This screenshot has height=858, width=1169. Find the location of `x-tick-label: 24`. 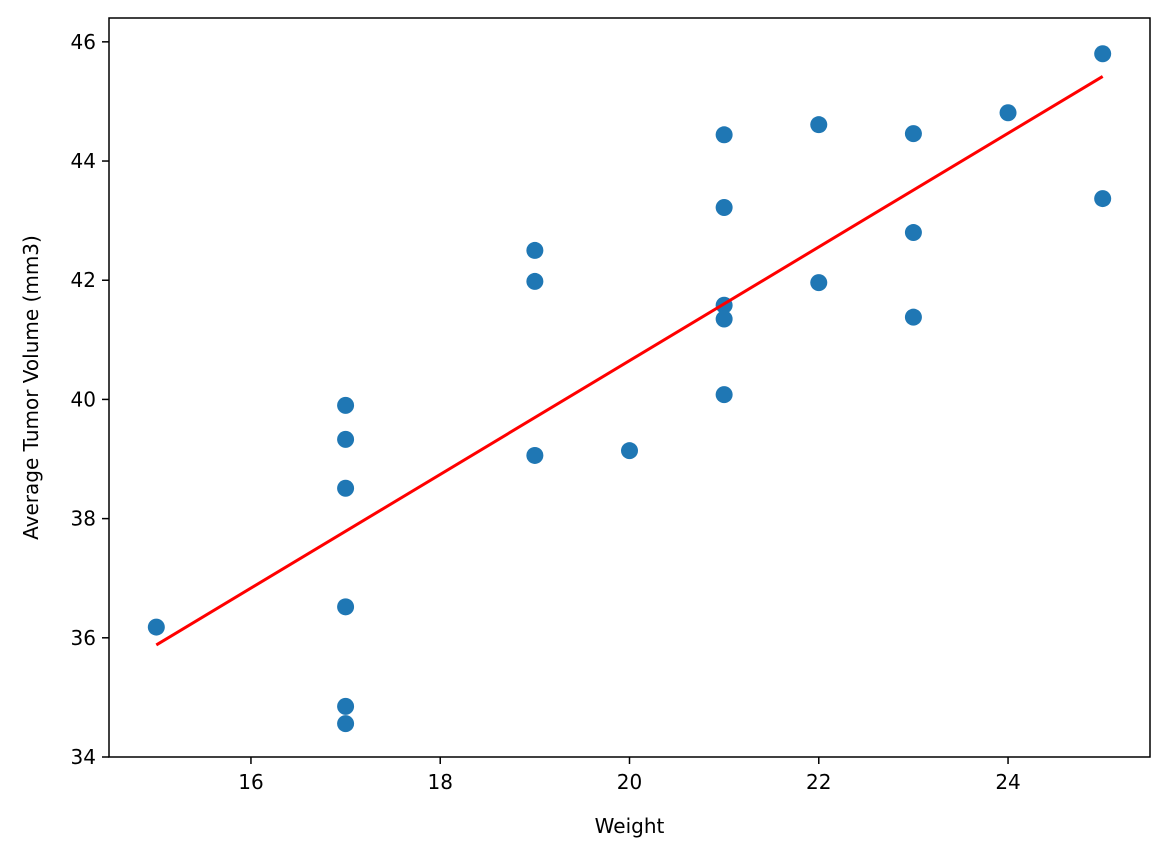

x-tick-label: 24 is located at coordinates (1007, 782).